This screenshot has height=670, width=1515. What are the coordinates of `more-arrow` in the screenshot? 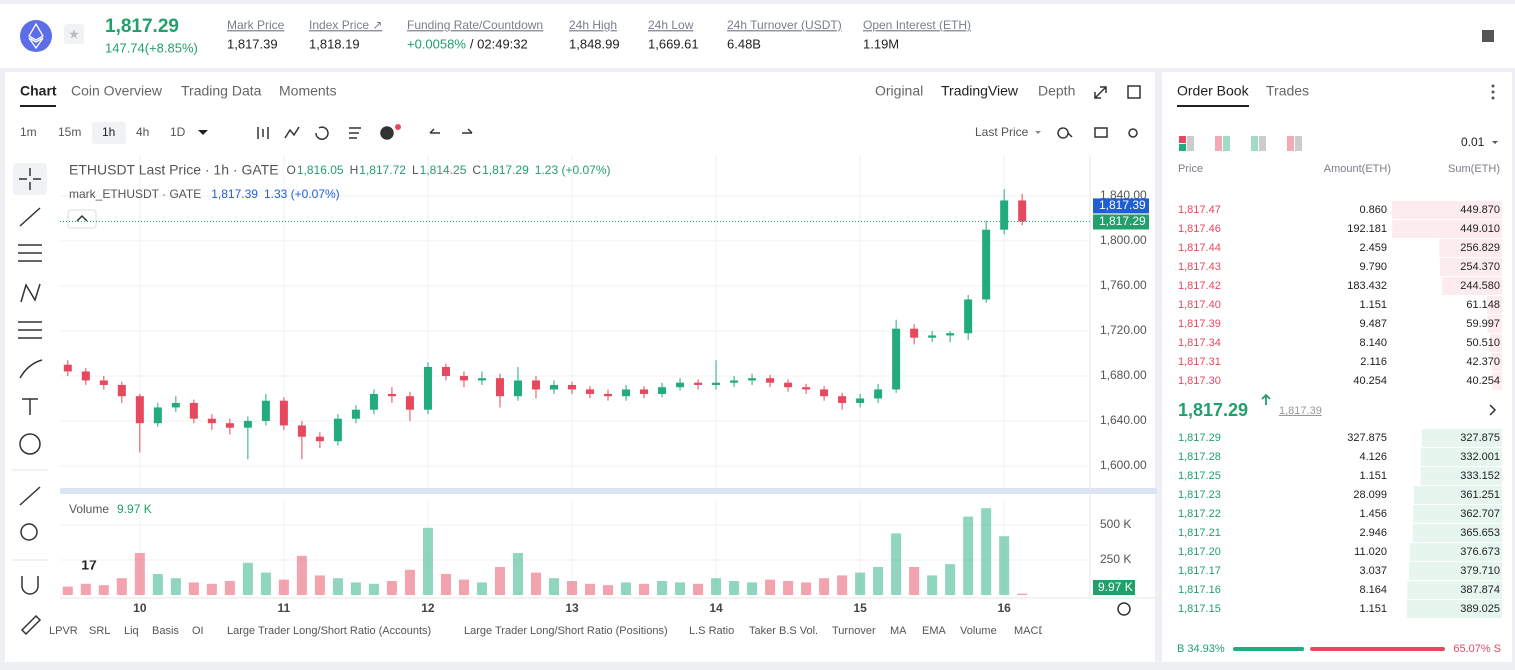 It's located at (1493, 410).